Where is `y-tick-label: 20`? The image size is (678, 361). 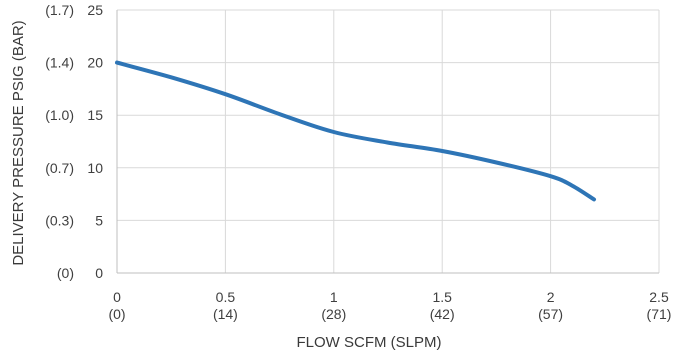 y-tick-label: 20 is located at coordinates (95, 63).